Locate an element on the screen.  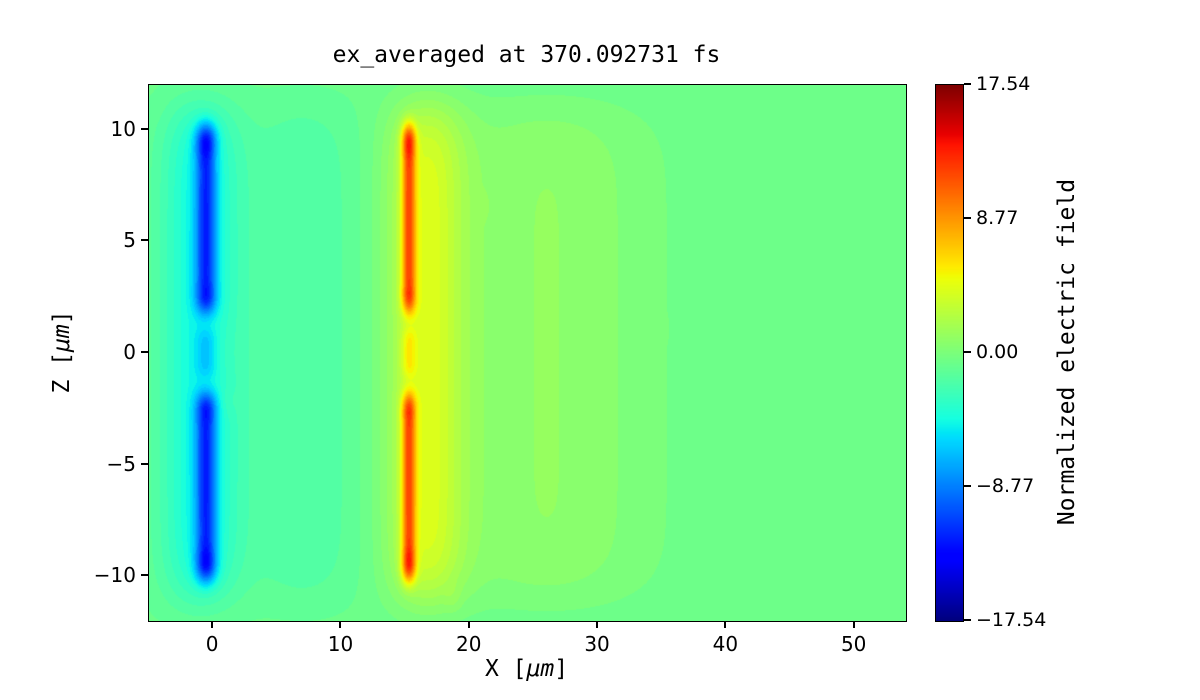
colorbar-canvas is located at coordinates (949, 353).